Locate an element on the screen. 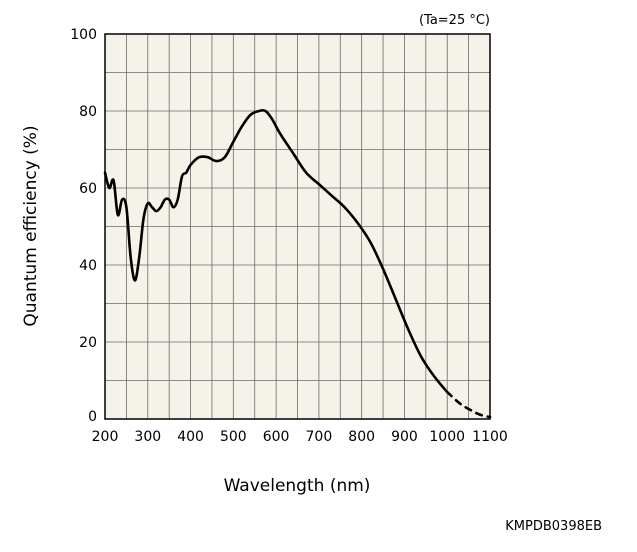 The image size is (637, 552). x-tick-label: 700 is located at coordinates (319, 437).